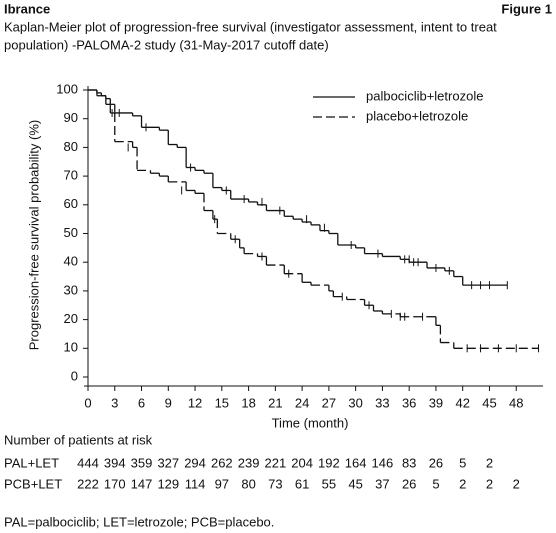 Image resolution: width=556 pixels, height=533 pixels. Describe the element at coordinates (71, 347) in the screenshot. I see `y-tick-label: 10` at that location.